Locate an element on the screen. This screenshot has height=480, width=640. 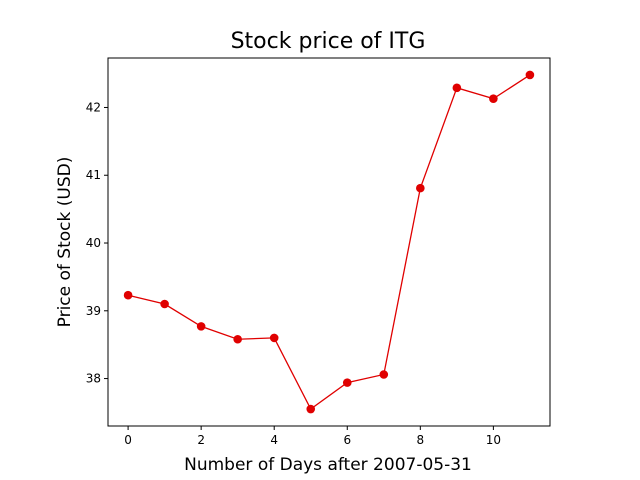
y-tick-label: 39 is located at coordinates (93, 311).